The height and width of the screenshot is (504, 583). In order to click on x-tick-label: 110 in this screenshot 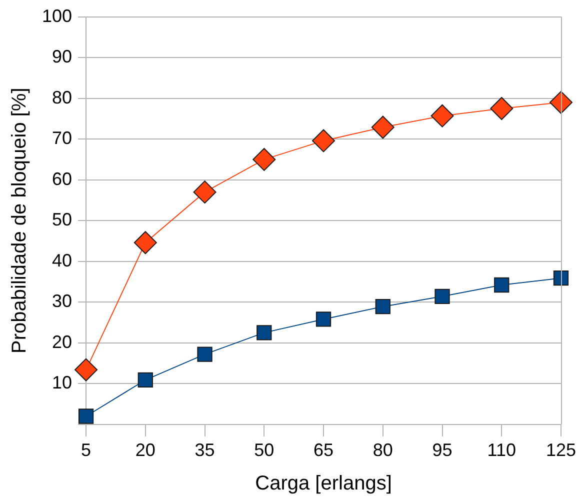, I will do `click(501, 450)`.